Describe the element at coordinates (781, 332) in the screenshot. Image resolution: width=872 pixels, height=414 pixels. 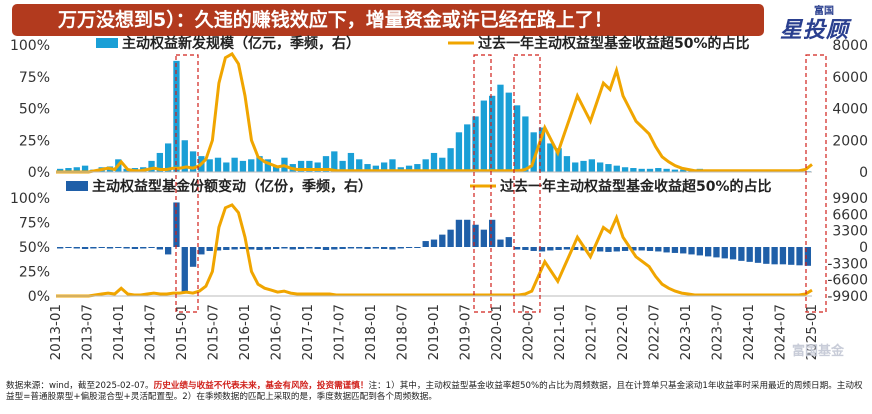
I see `x-axis-tick-label: 2024-07` at that location.